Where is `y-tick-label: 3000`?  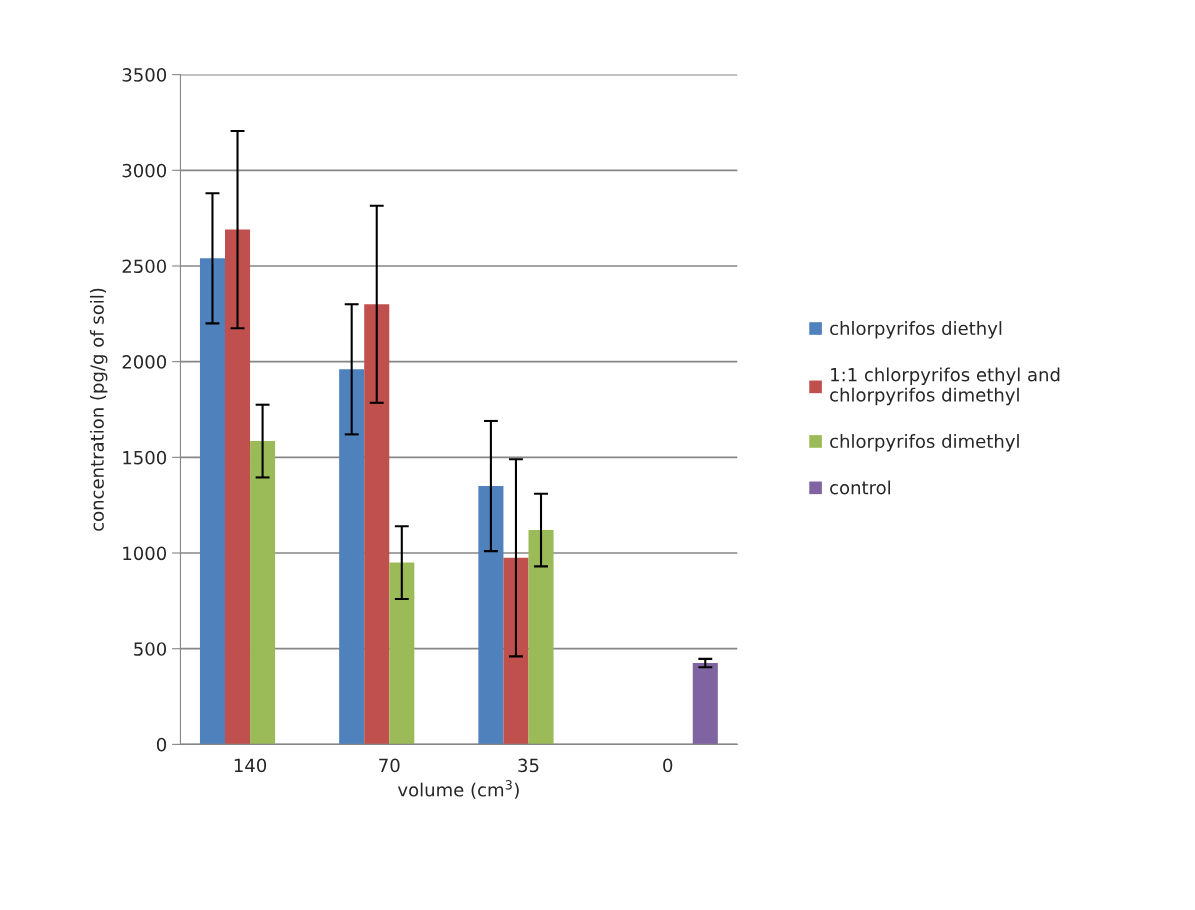 y-tick-label: 3000 is located at coordinates (144, 170).